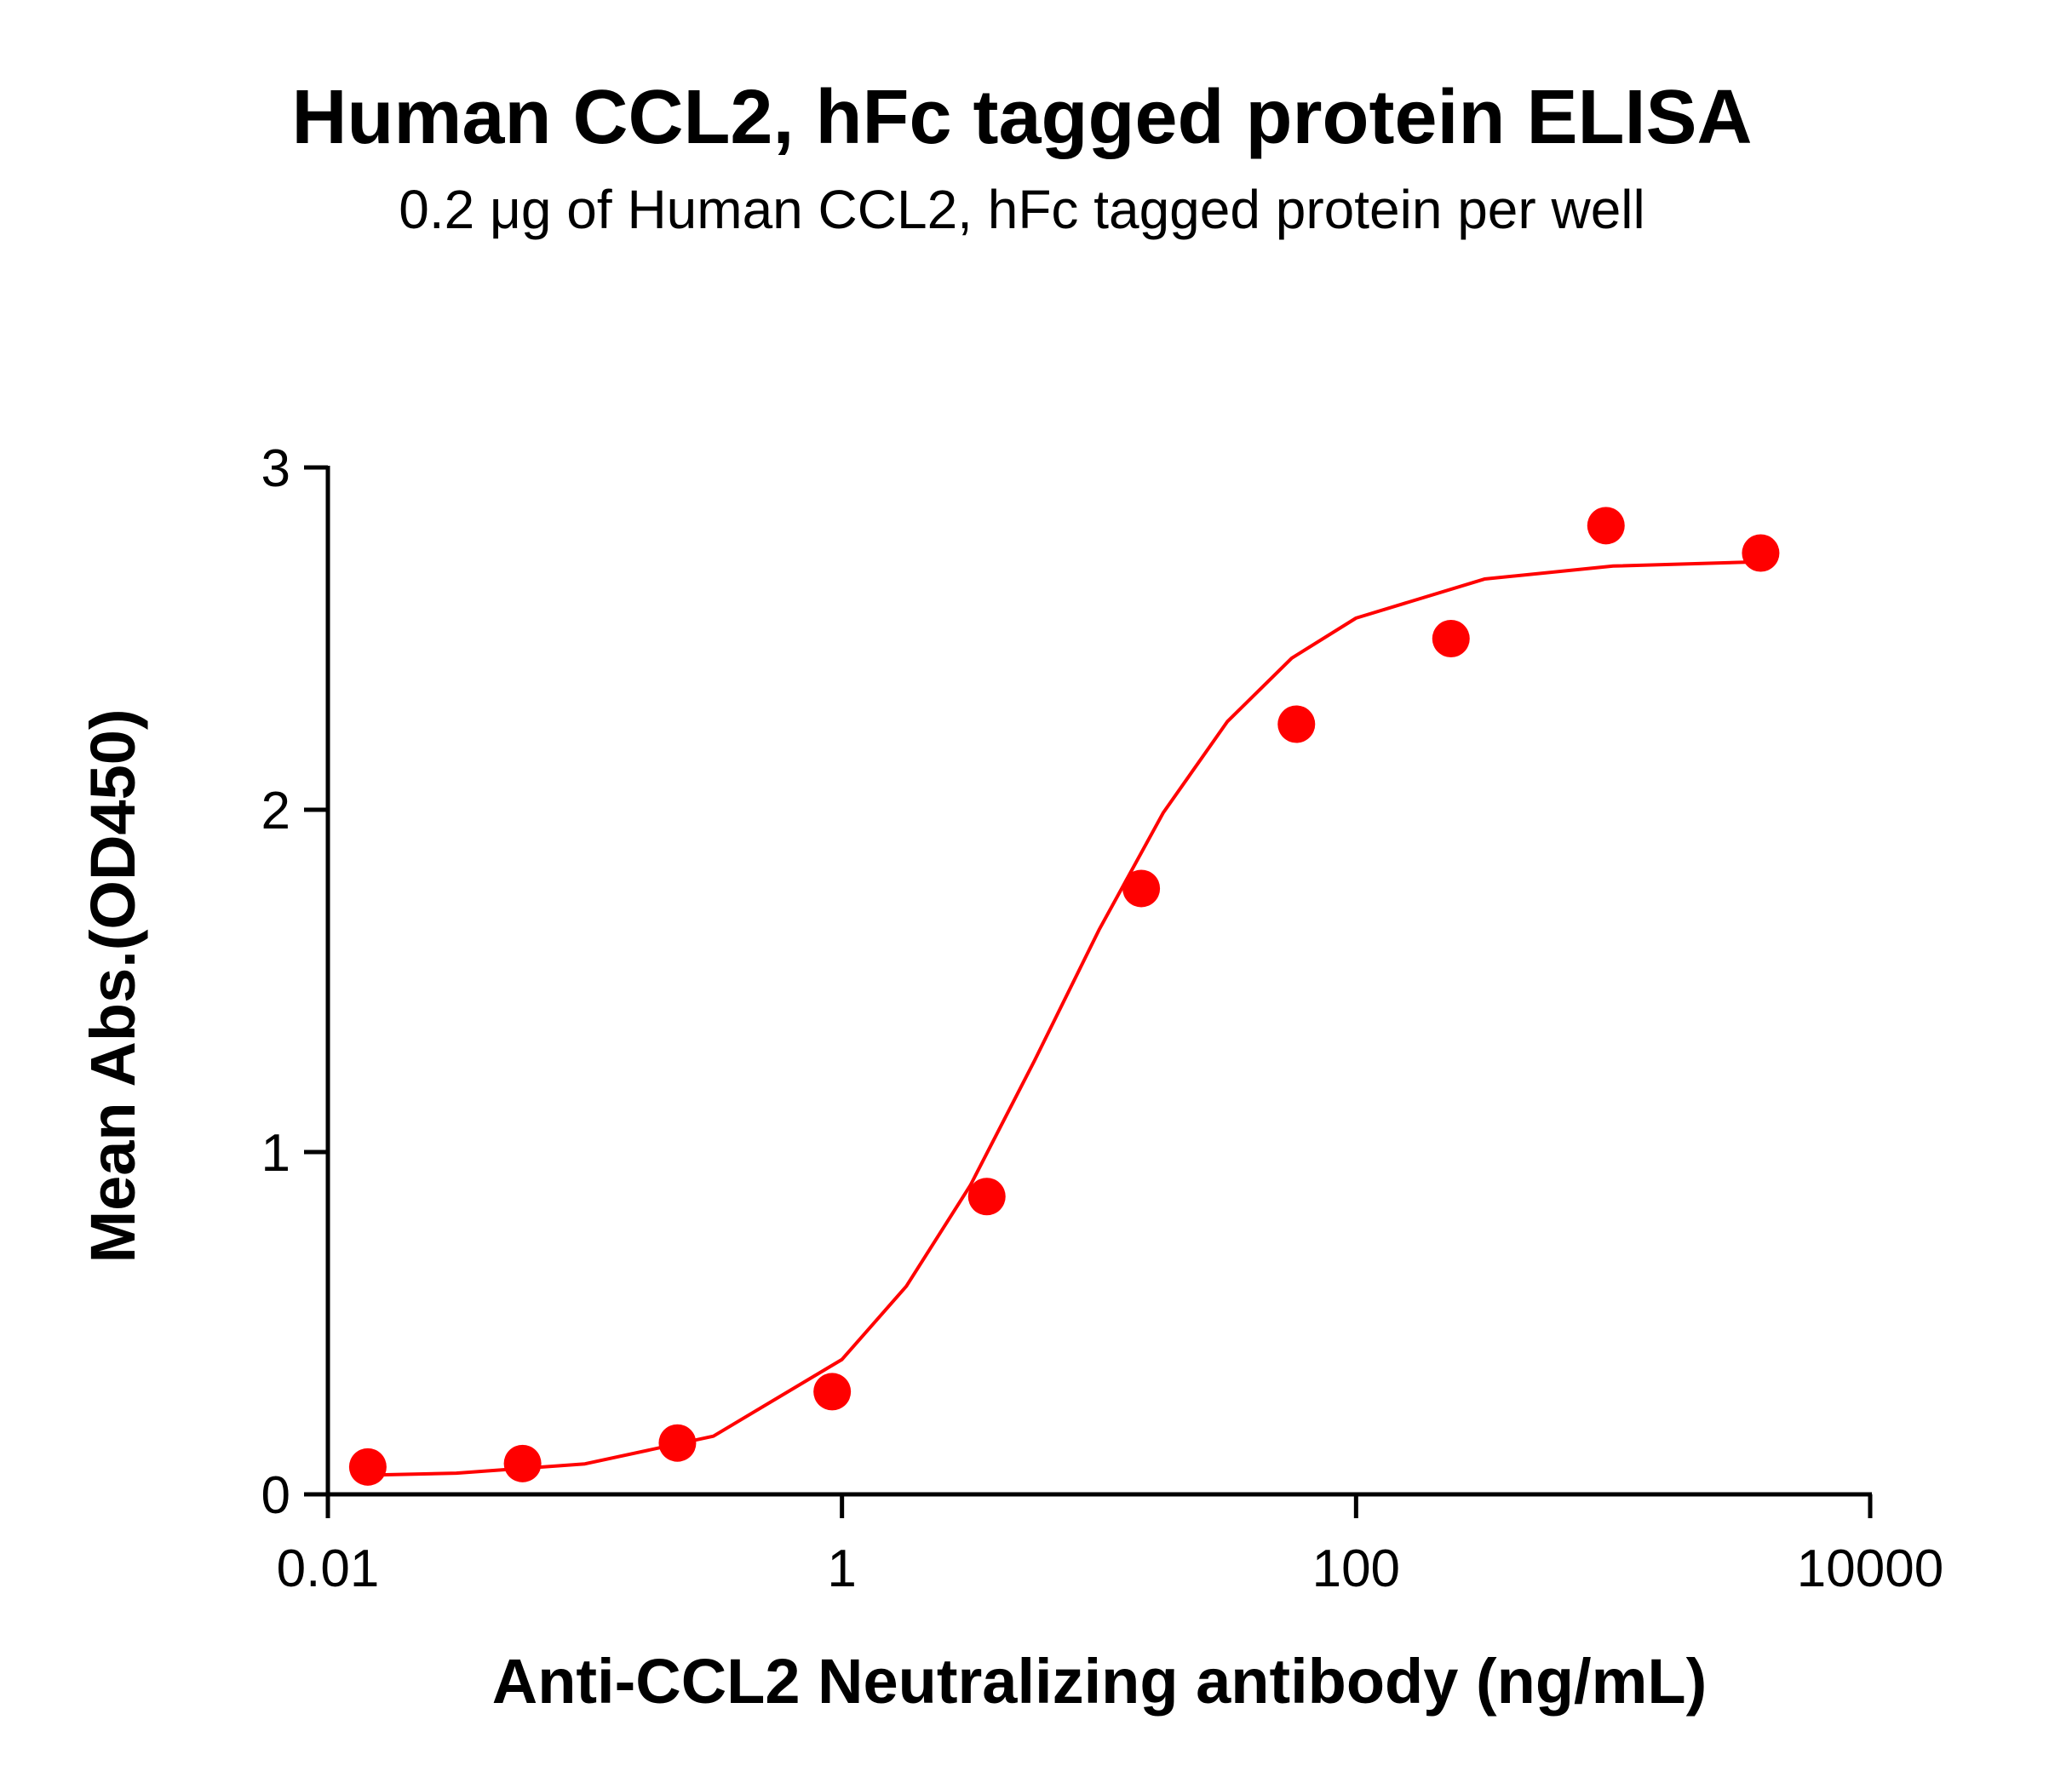 This screenshot has height=1783, width=2072. Describe the element at coordinates (275, 1495) in the screenshot. I see `y-tick-label: 0` at that location.